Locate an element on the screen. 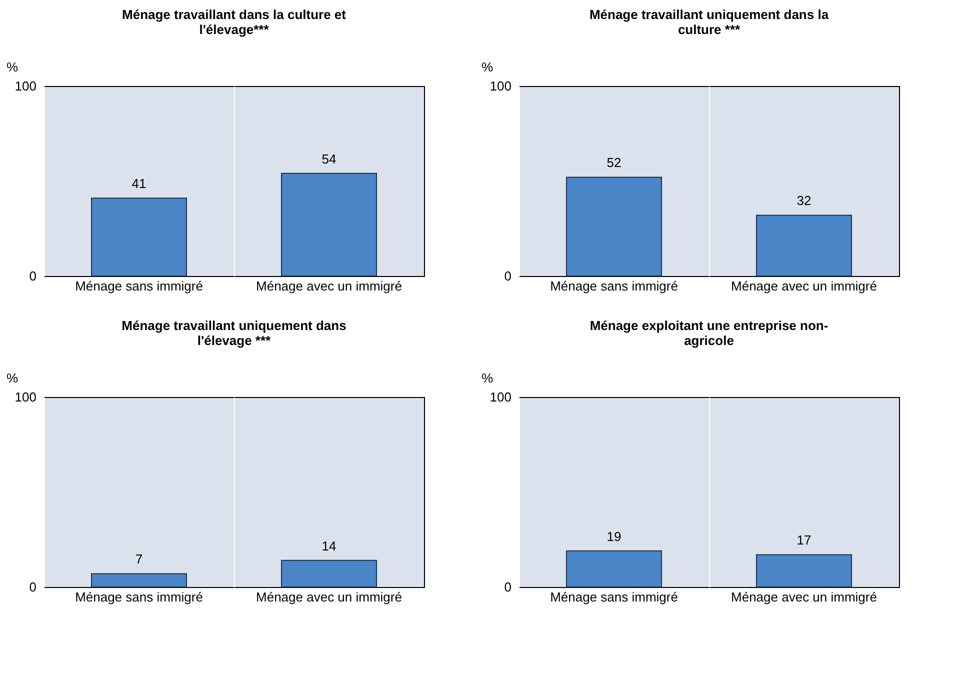 The image size is (971, 684). data-label: 54 is located at coordinates (329, 158).